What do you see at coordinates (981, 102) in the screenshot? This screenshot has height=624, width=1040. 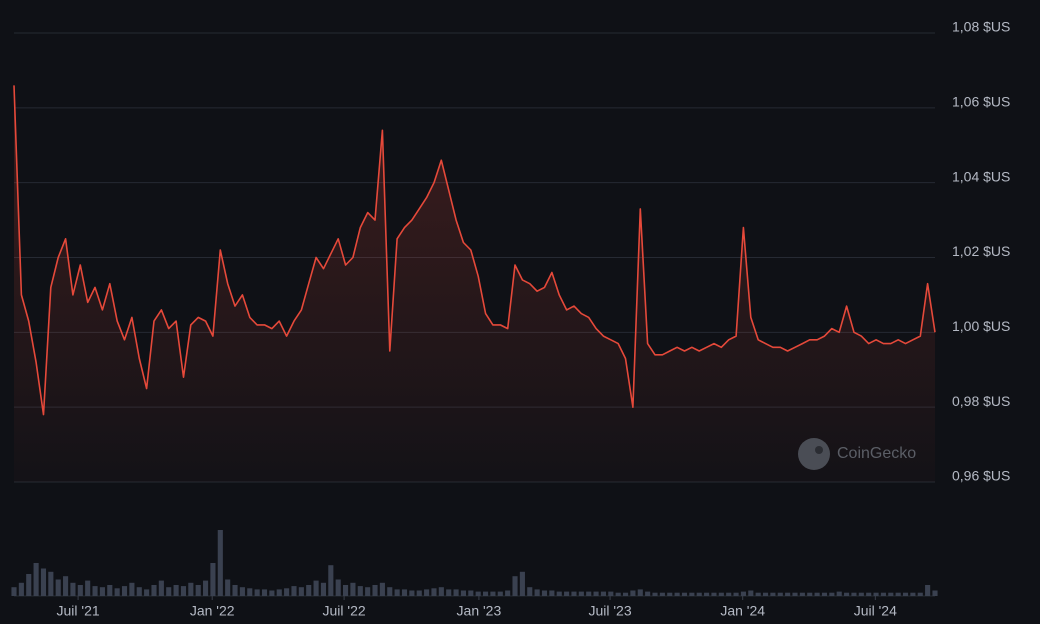 I see `y-tick-label: 1,06 $US` at bounding box center [981, 102].